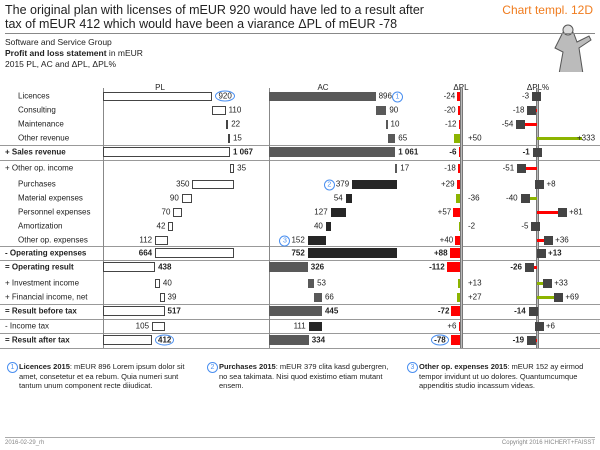  Describe the element at coordinates (237, 138) in the screenshot. I see `pl-value-label: 15` at that location.